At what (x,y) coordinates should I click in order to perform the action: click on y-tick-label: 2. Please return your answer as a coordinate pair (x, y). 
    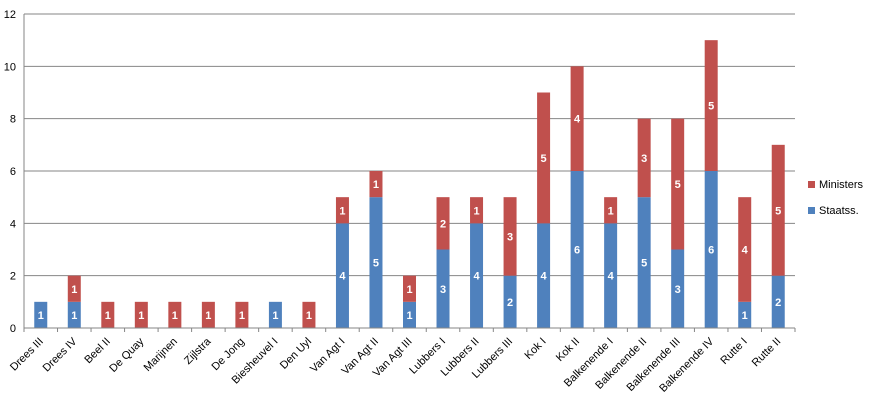
    Looking at the image, I should click on (13, 277).